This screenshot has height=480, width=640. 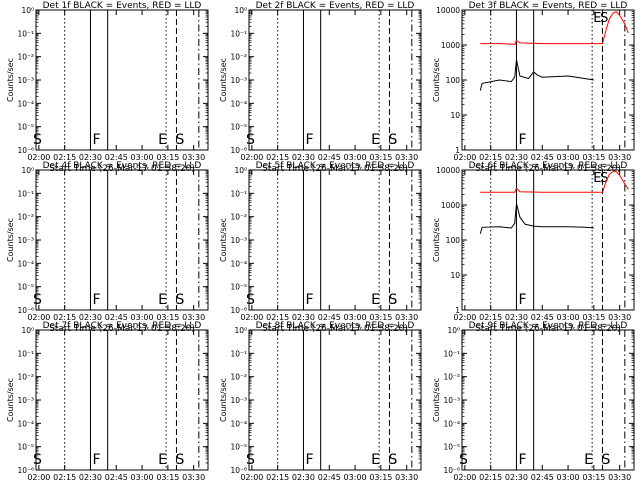 What do you see at coordinates (554, 182) in the screenshot?
I see `series-line-red-lld` at bounding box center [554, 182].